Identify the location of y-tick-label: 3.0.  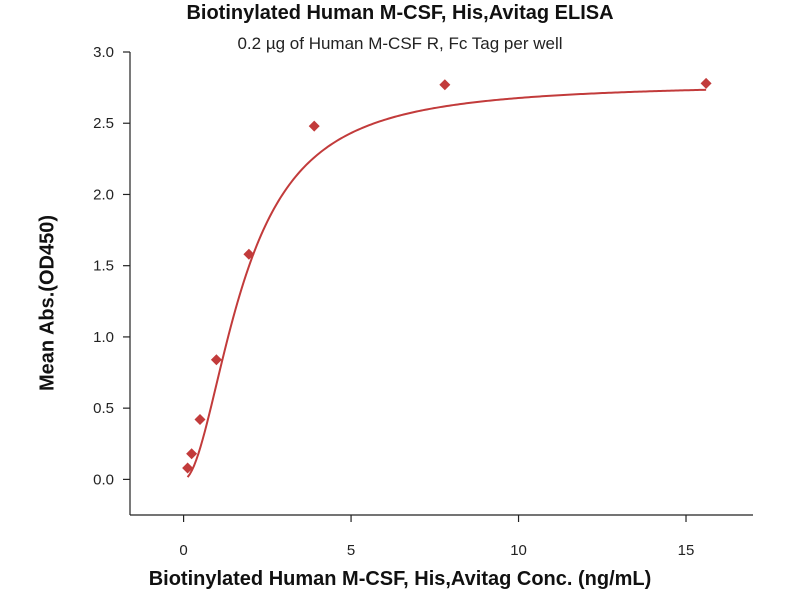
(103, 52).